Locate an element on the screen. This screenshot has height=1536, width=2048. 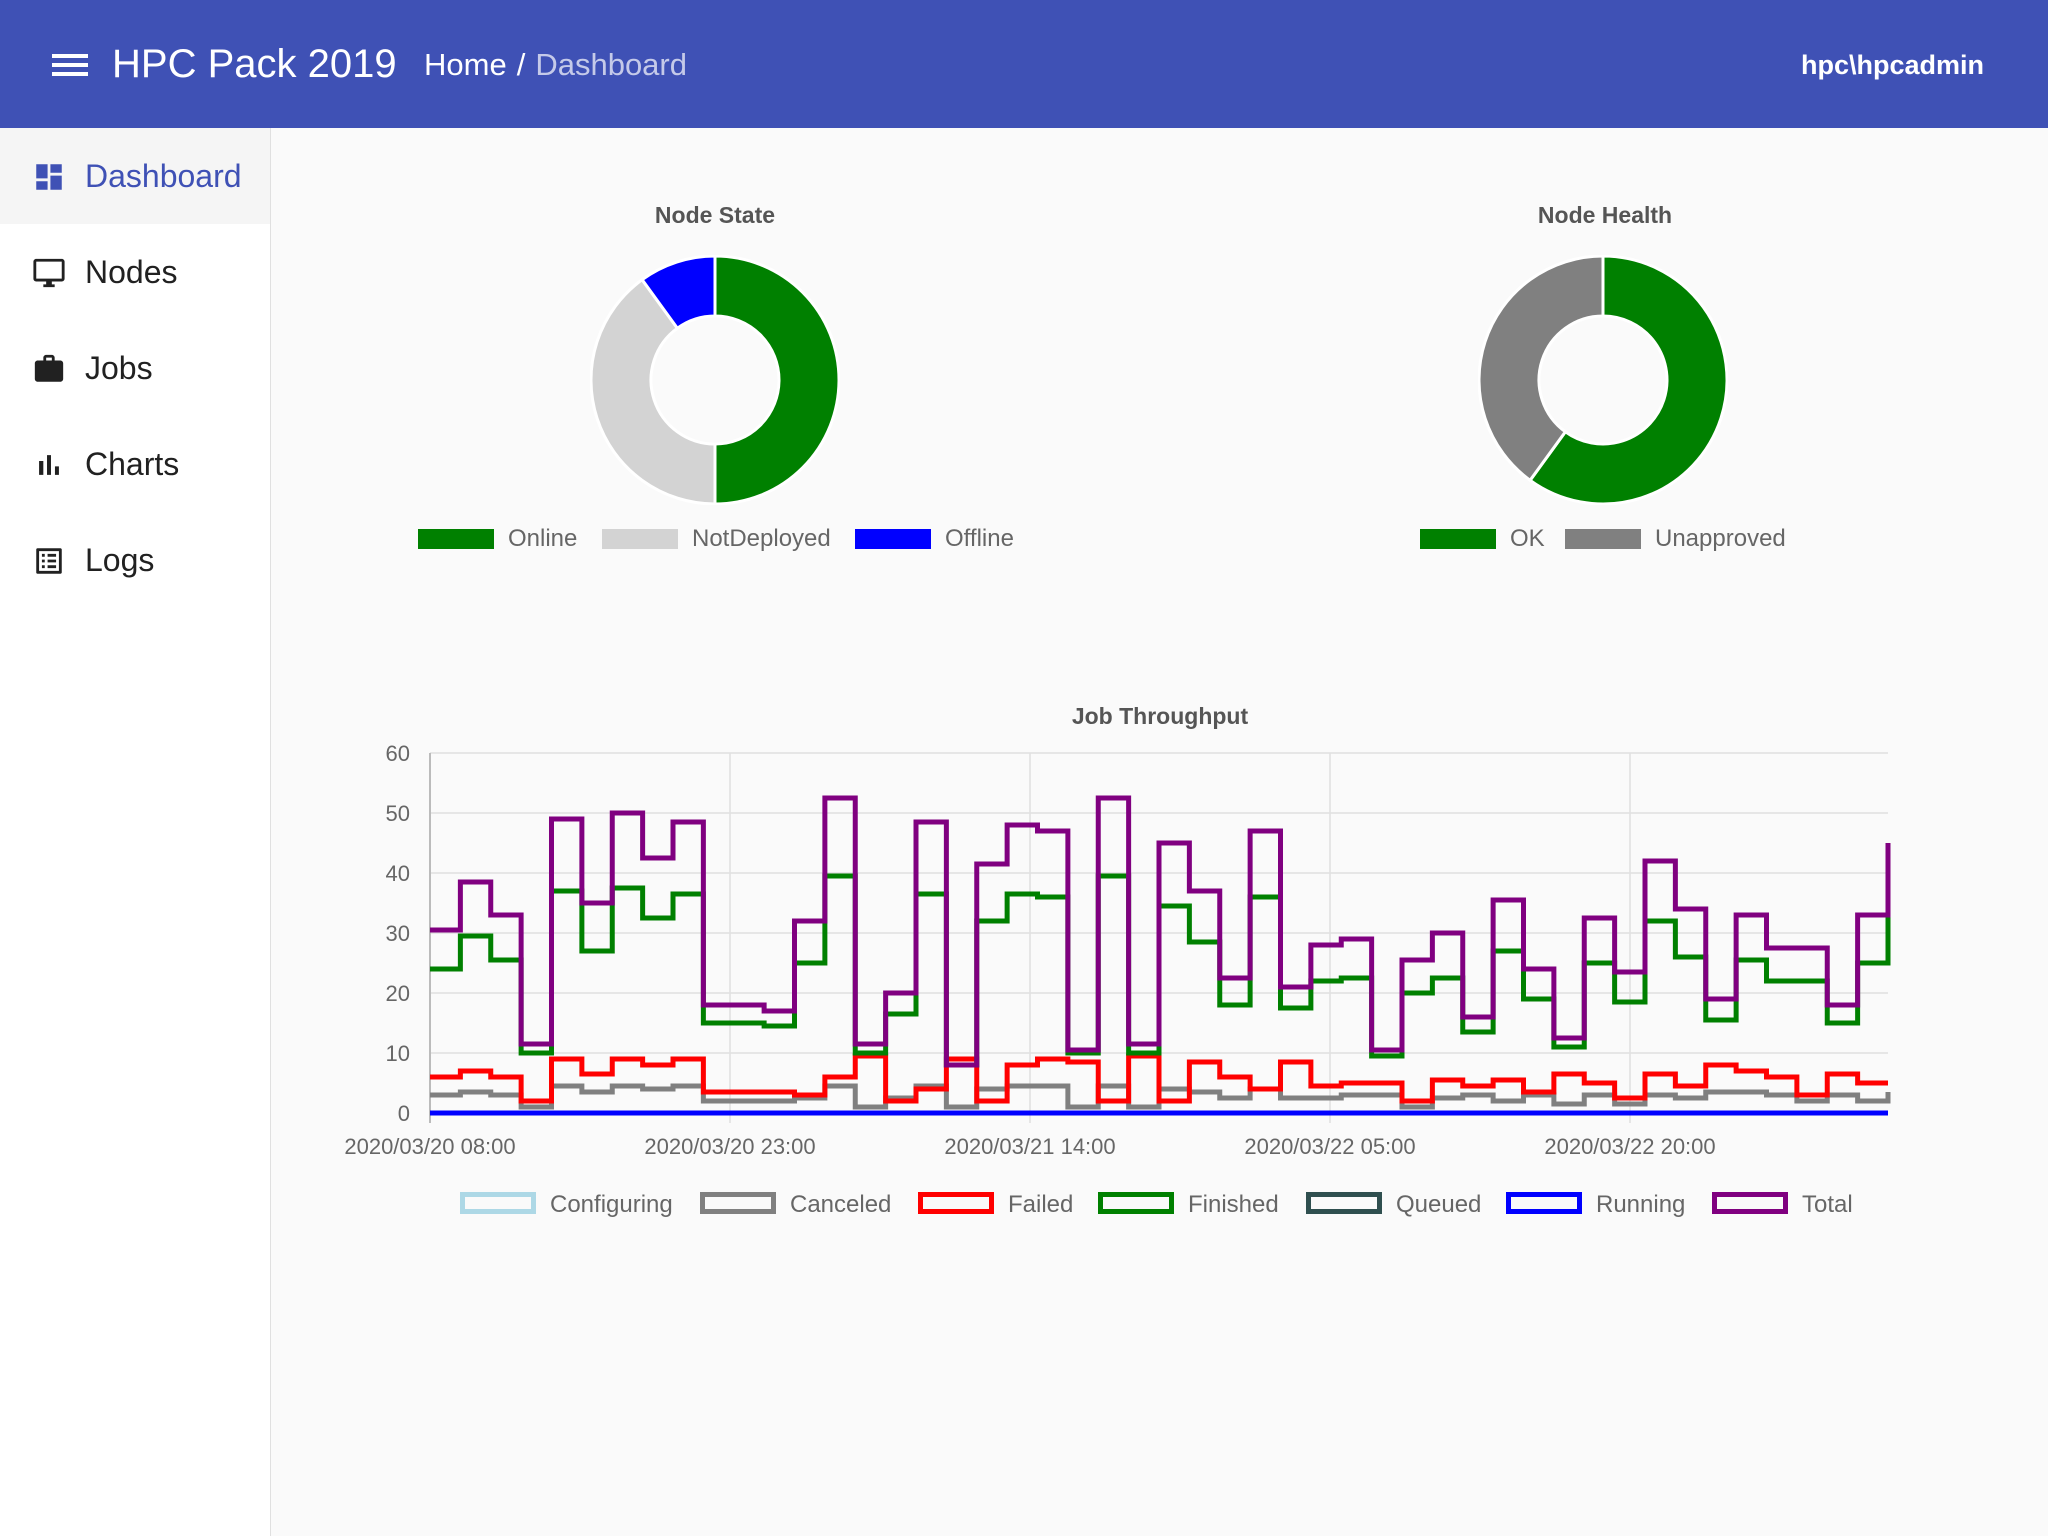
slice-online is located at coordinates (776, 380).